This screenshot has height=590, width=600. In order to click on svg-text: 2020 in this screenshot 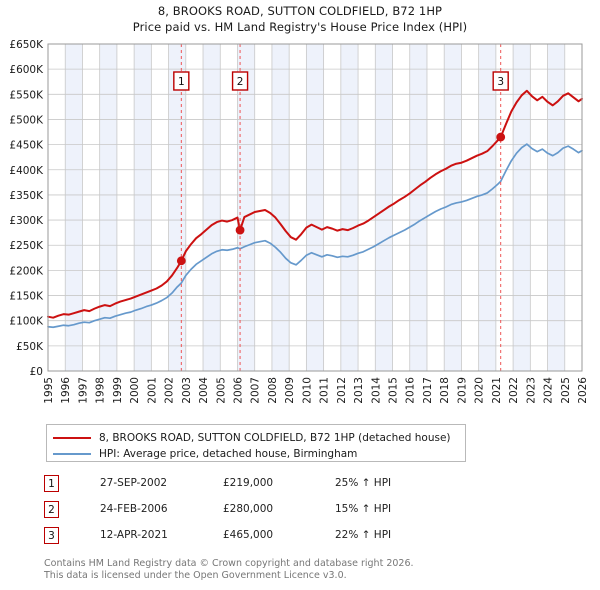, I will do `click(480, 390)`.